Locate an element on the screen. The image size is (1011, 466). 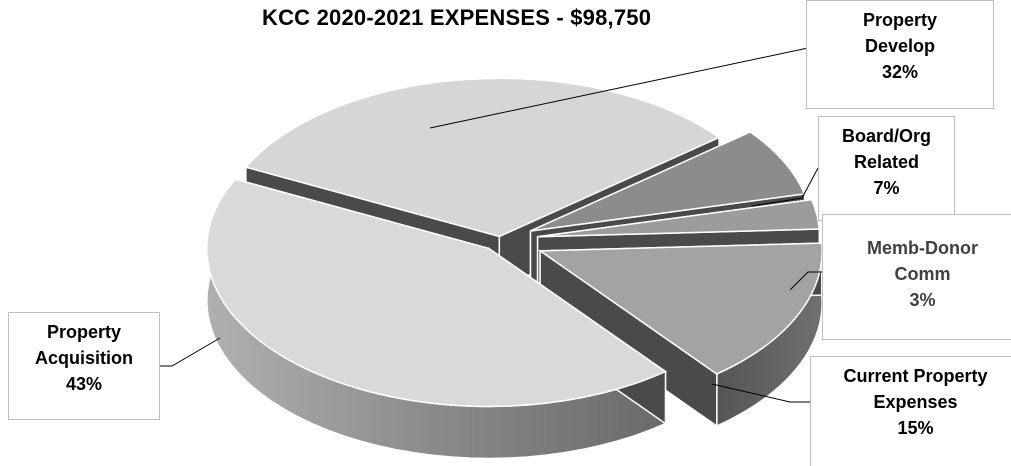
pie-slice-memb-donor-comm is located at coordinates (679, 218).